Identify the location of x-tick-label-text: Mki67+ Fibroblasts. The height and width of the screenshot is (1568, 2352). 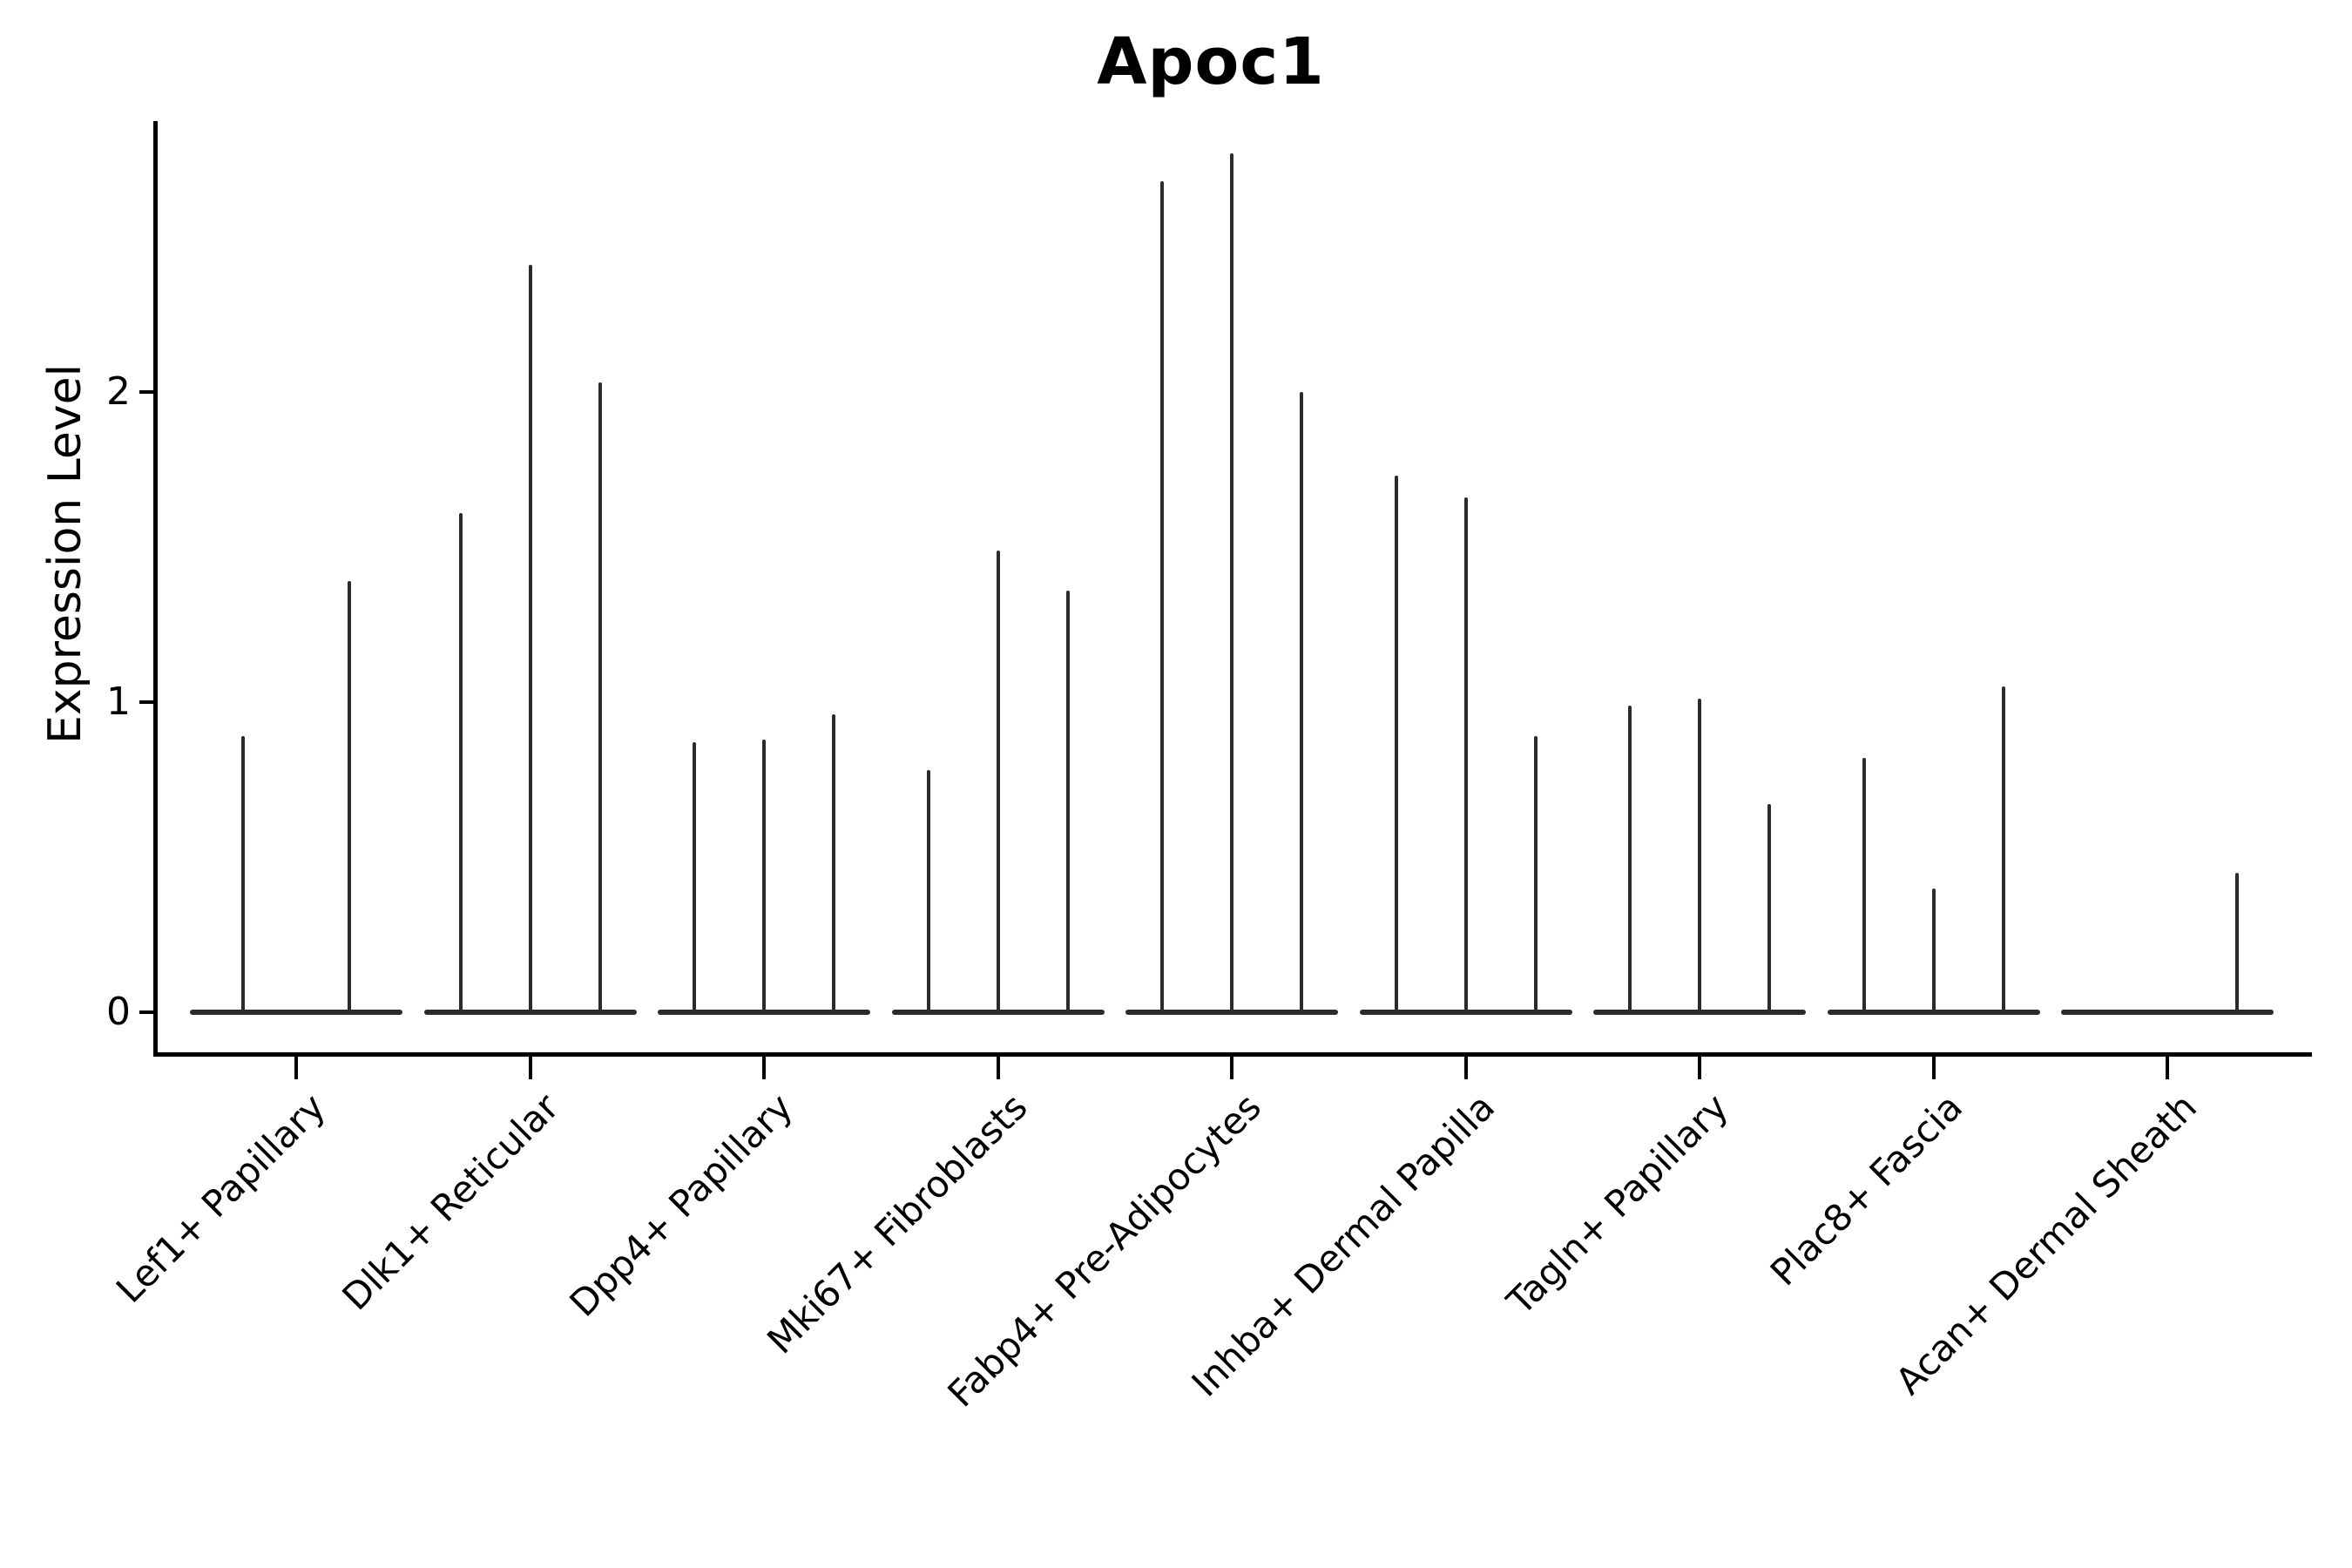
(897, 1223).